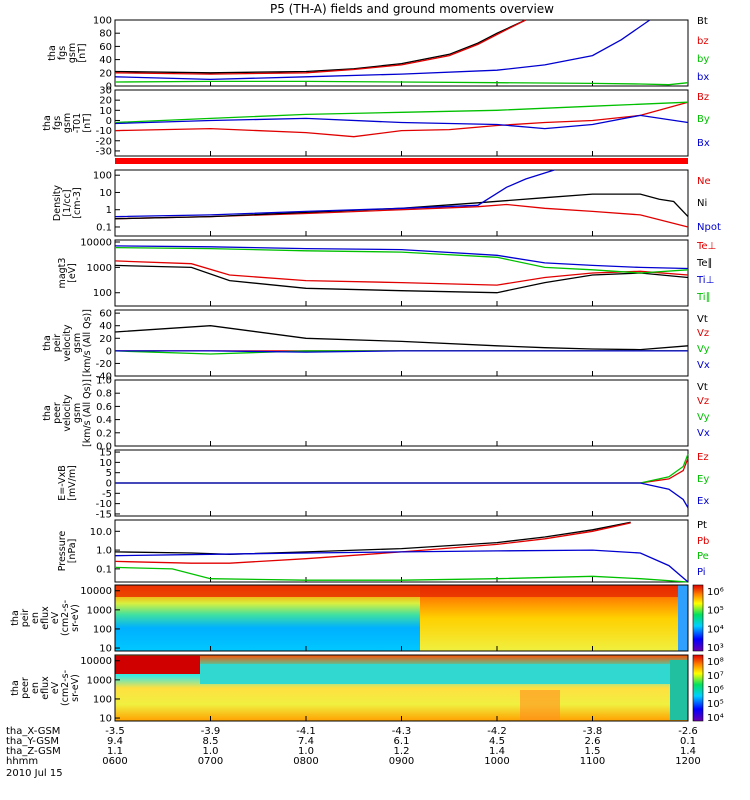  What do you see at coordinates (715, 662) in the screenshot?
I see `colorbar-tick-label: 10⁸` at bounding box center [715, 662].